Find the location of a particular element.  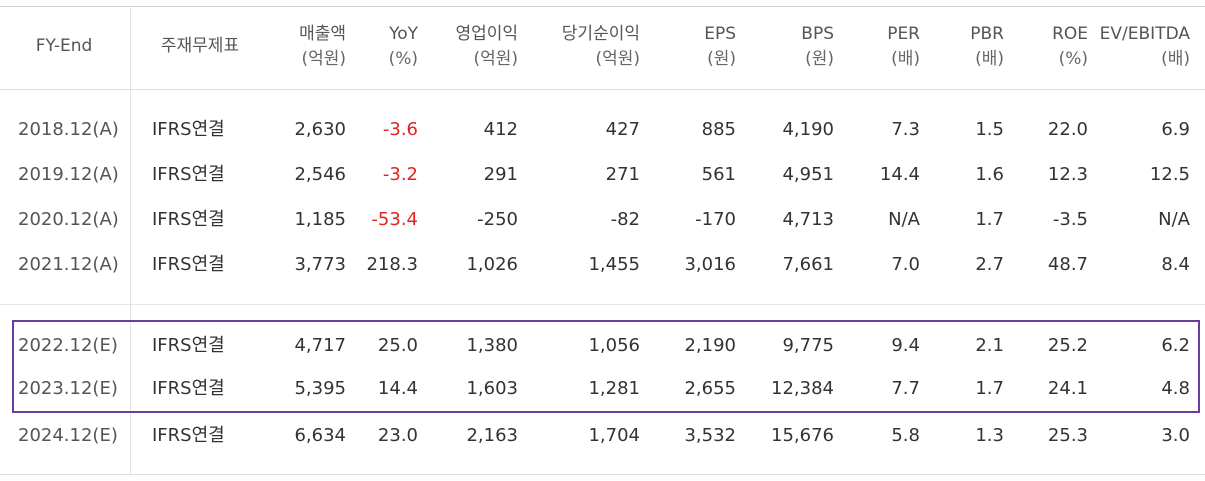

cell-eps: 885 is located at coordinates (718, 129).